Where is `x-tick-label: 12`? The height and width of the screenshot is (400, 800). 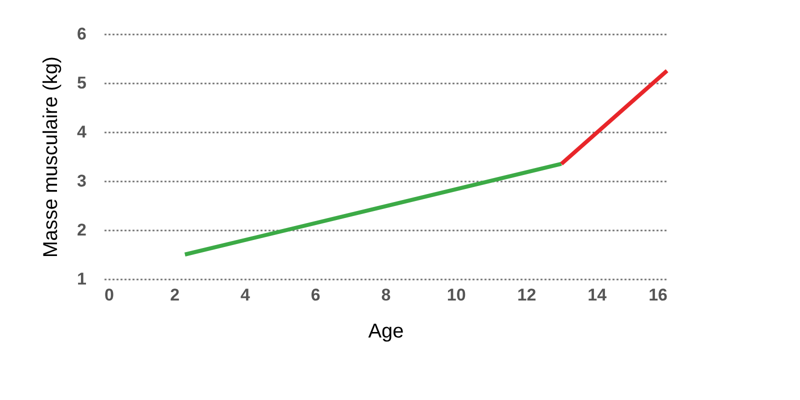
x-tick-label: 12 is located at coordinates (526, 295).